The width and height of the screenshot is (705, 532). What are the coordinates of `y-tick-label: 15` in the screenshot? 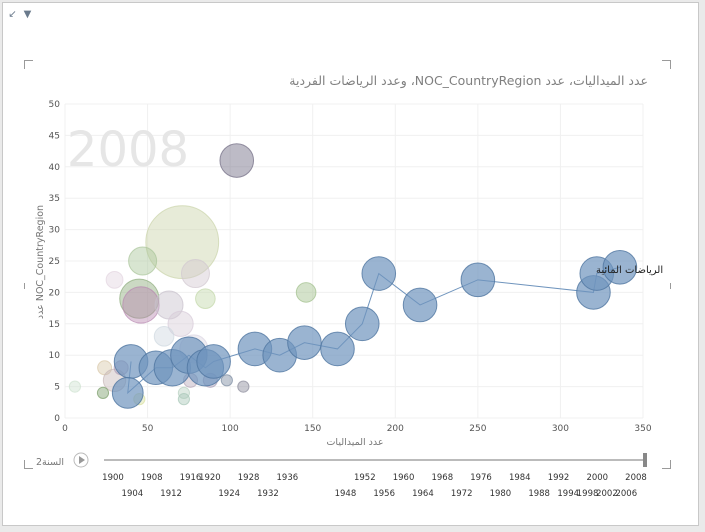 It's located at (54, 325).